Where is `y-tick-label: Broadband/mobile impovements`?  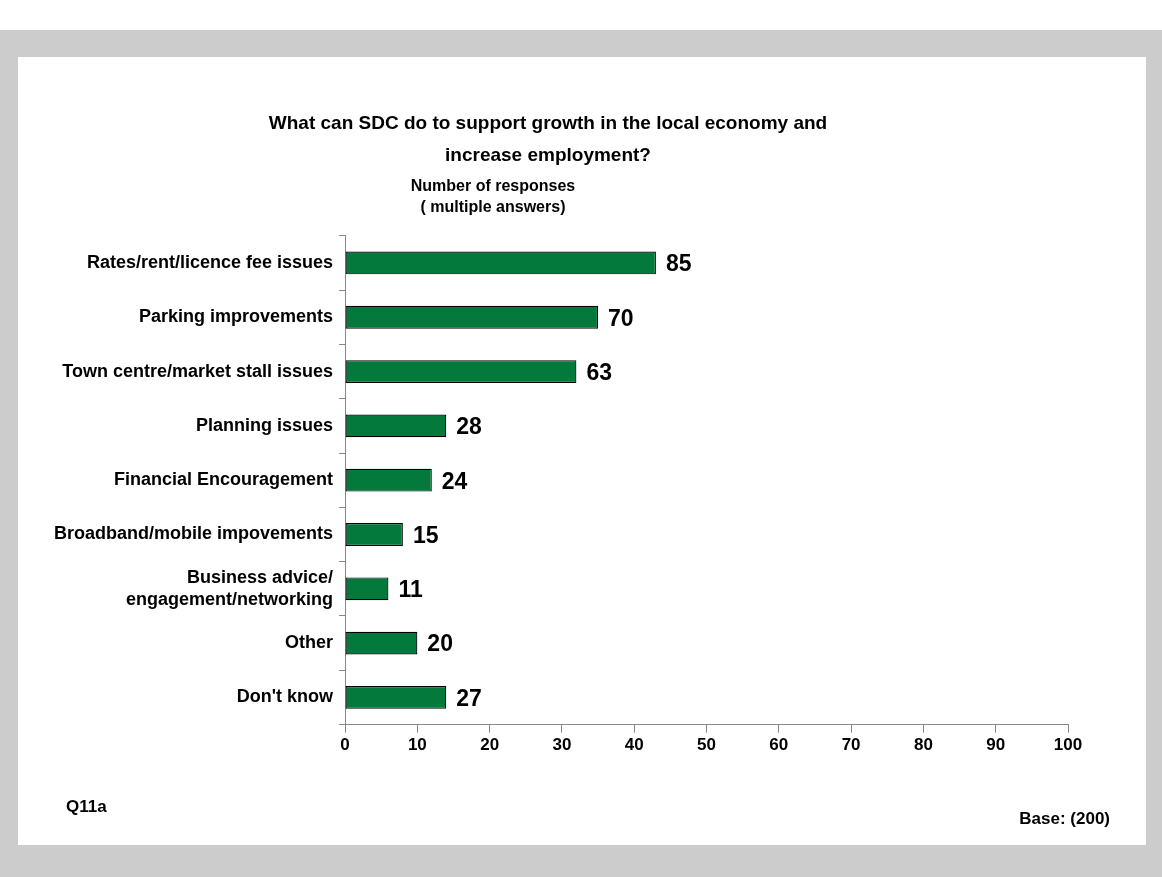 y-tick-label: Broadband/mobile impovements is located at coordinates (194, 533).